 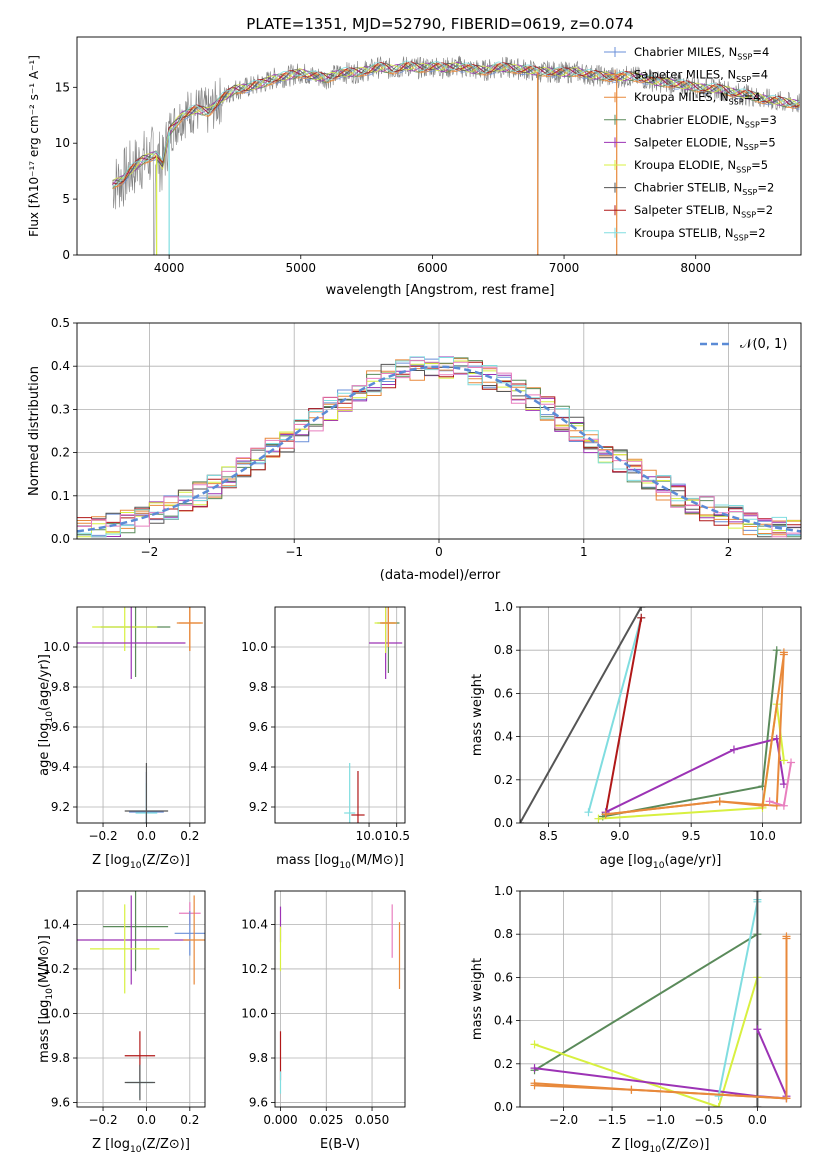 I want to click on tick-label-x: 0.2, so click(x=189, y=1120).